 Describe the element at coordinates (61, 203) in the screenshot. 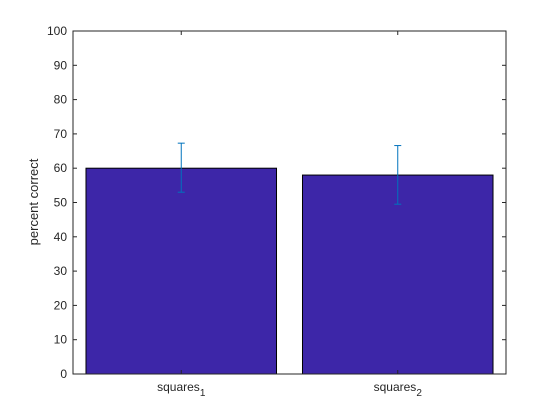

I see `y-tick-label: 50` at that location.